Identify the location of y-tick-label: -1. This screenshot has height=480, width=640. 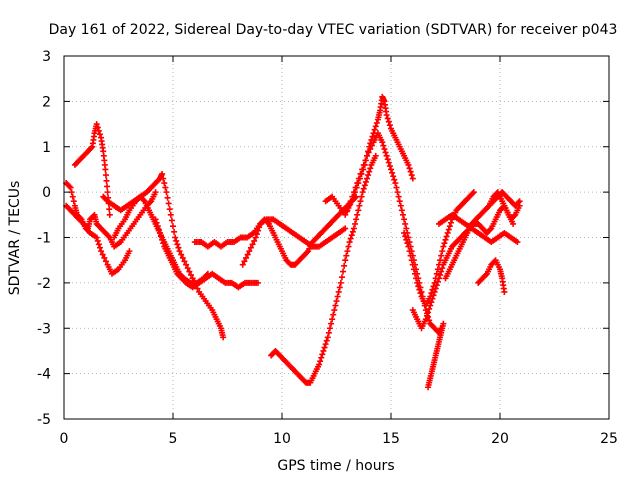
(44, 239).